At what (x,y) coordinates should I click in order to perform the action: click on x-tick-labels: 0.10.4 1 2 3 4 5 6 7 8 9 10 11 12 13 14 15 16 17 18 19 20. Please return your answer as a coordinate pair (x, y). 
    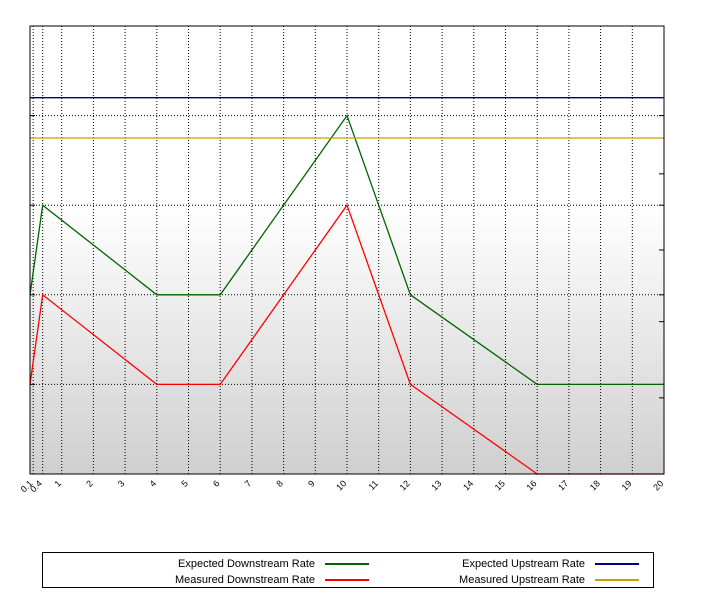
    Looking at the image, I should click on (342, 486).